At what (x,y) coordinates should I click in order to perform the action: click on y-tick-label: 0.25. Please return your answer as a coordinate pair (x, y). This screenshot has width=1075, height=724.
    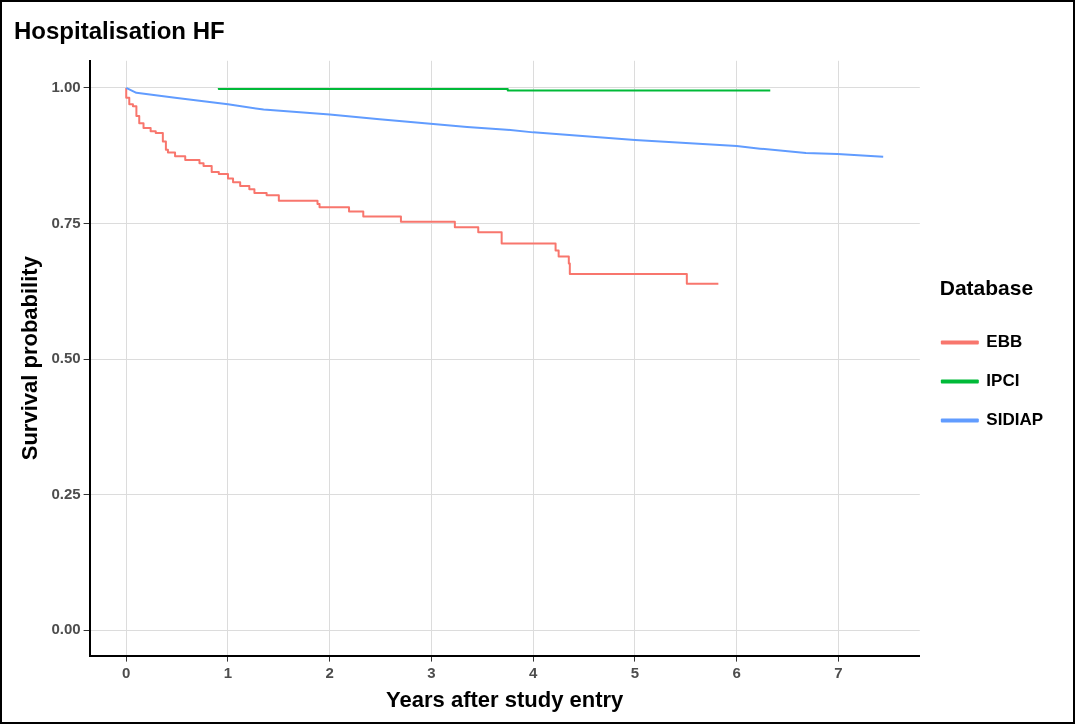
    Looking at the image, I should click on (66, 493).